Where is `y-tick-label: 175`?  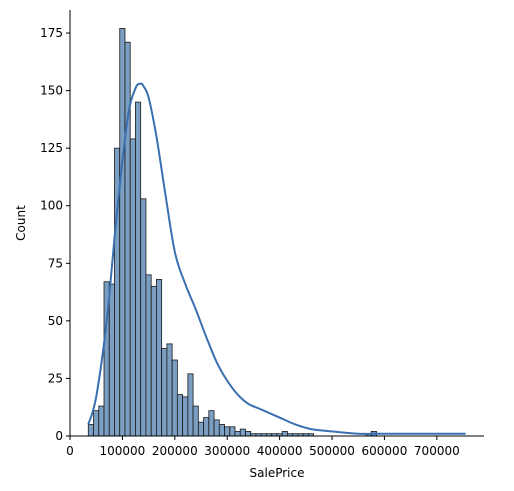
y-tick-label: 175 is located at coordinates (51, 33).